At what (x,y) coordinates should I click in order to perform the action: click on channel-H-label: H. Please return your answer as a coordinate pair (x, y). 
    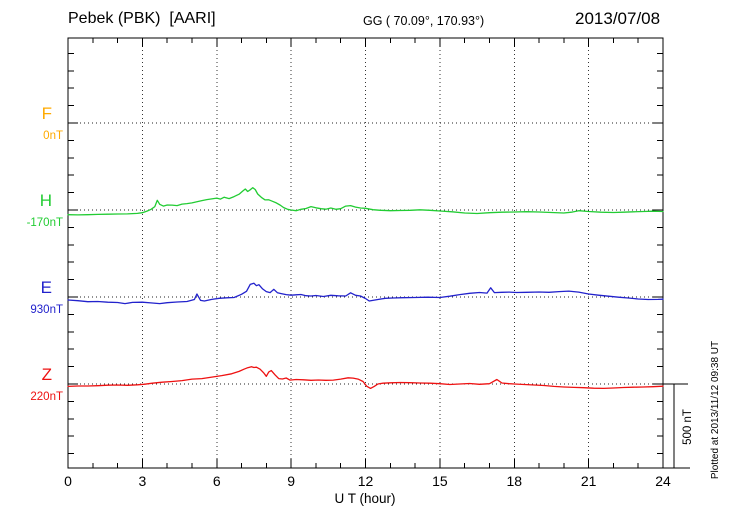
    Looking at the image, I should click on (45, 200).